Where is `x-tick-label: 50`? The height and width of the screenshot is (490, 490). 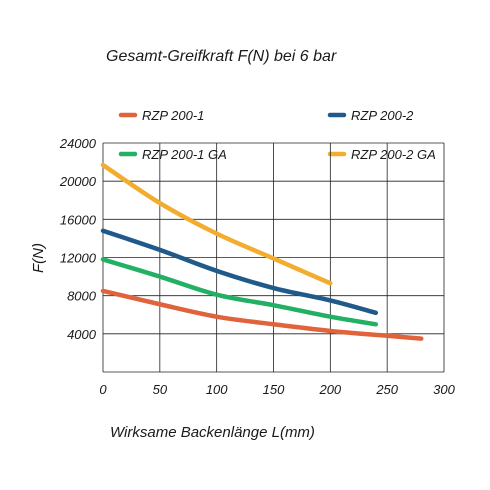
x-tick-label: 50 is located at coordinates (160, 389).